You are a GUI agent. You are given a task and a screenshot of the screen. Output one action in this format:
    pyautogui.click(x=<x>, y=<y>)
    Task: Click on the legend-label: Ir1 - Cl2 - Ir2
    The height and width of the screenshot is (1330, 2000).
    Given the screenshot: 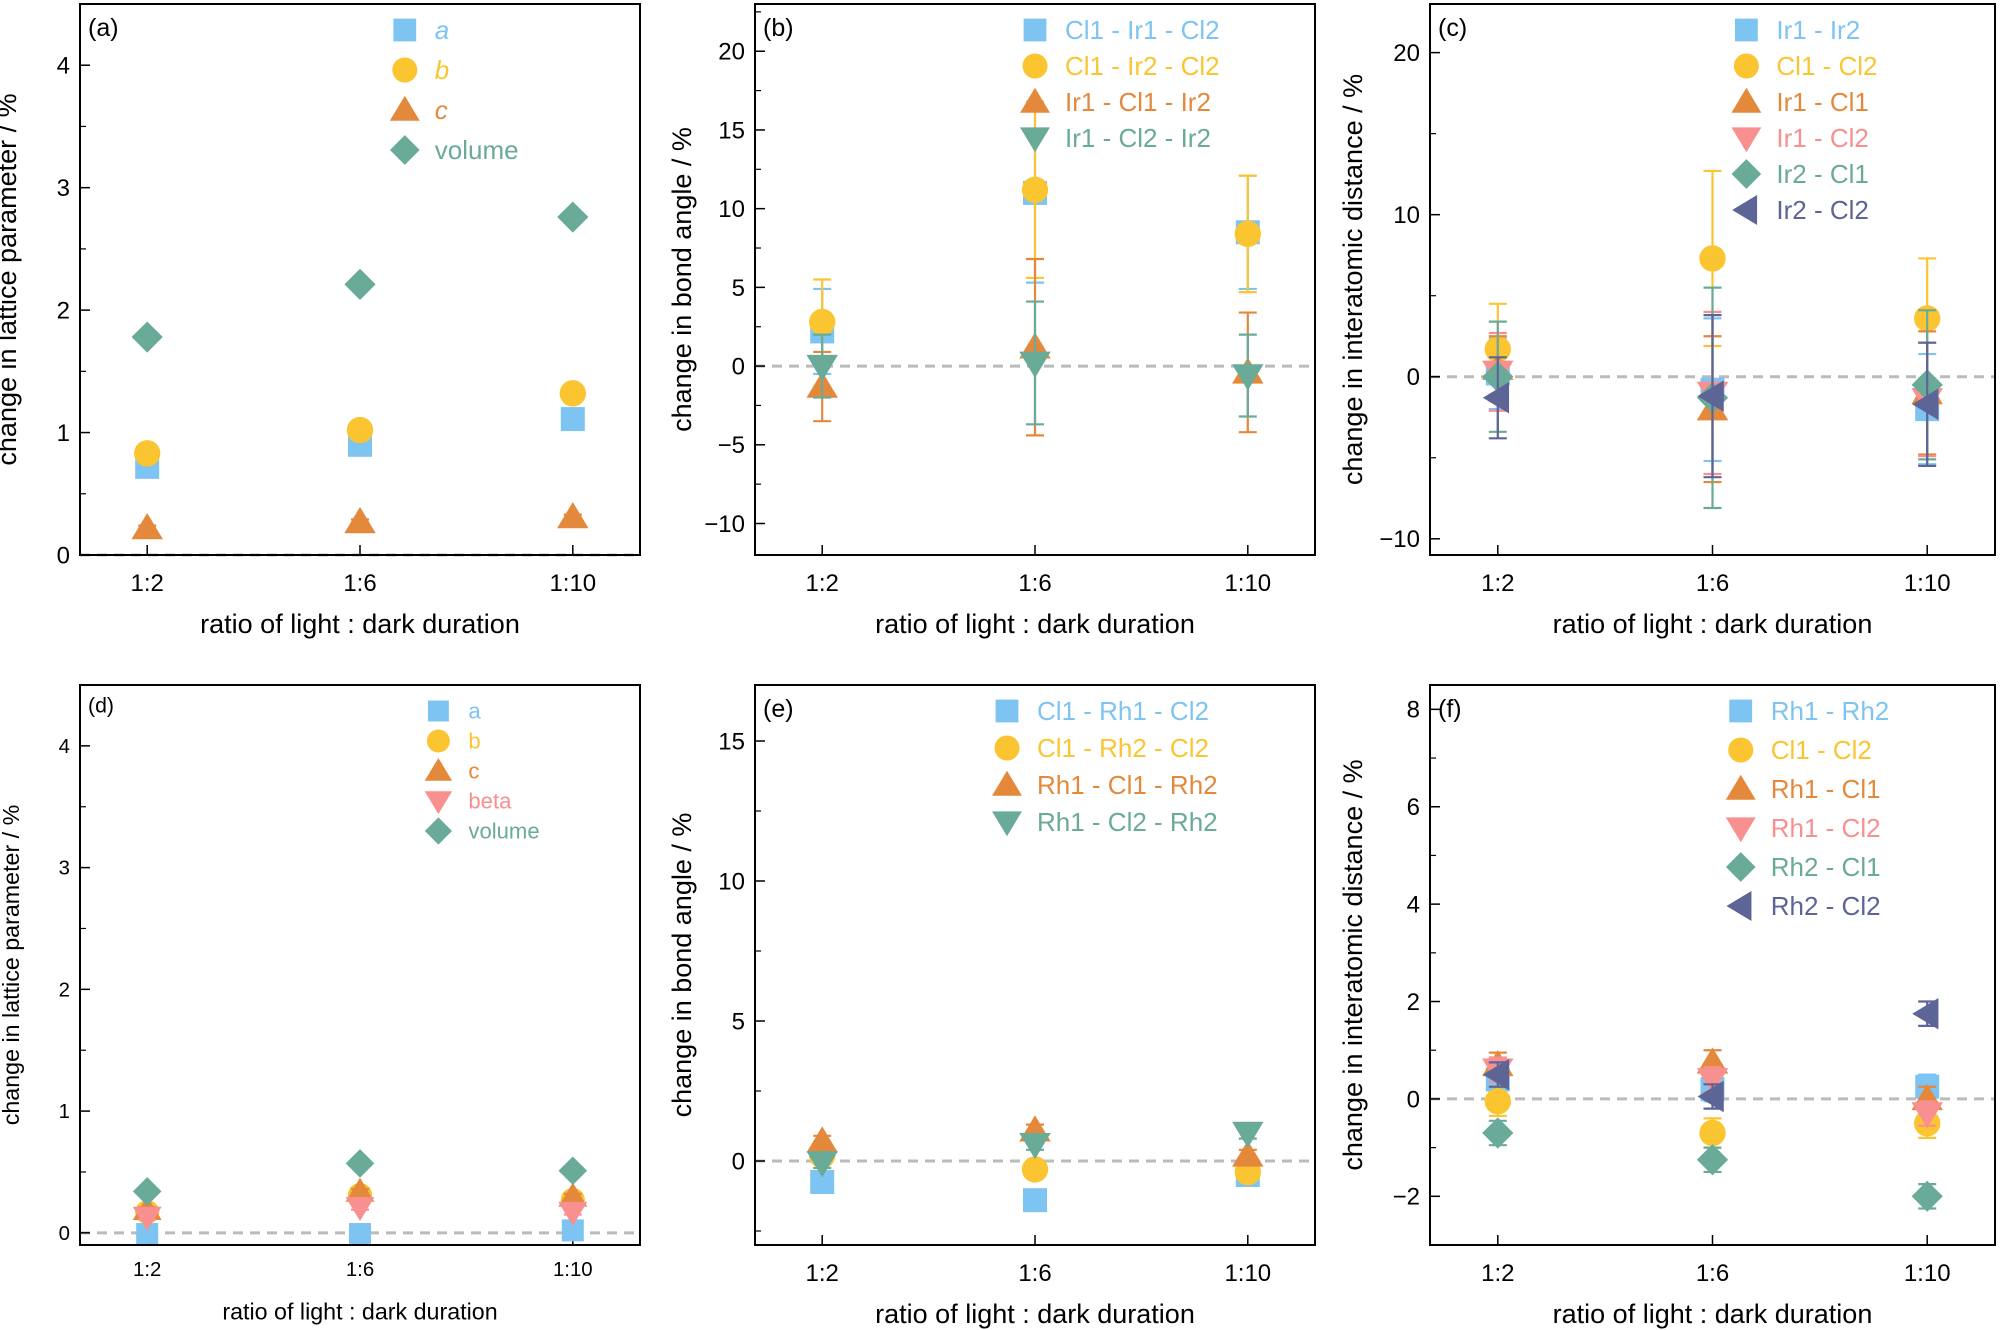 What is the action you would take?
    pyautogui.click(x=1138, y=138)
    